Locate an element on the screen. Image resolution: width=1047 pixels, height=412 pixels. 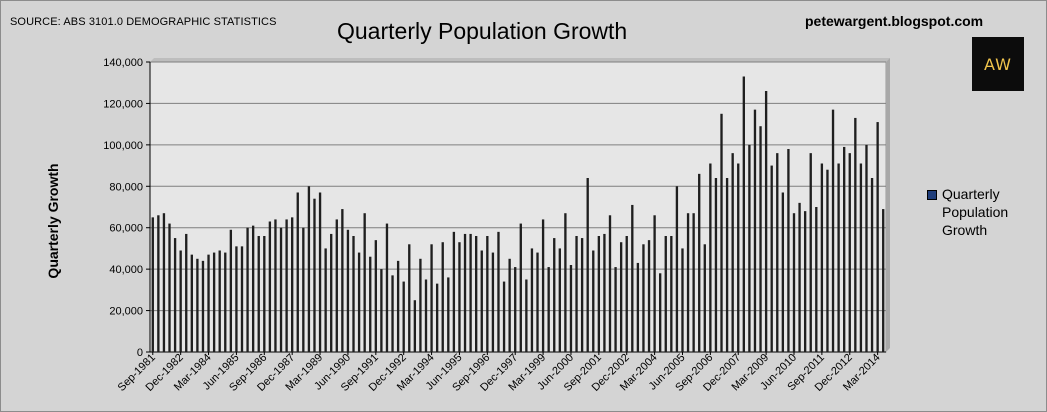
y-tick-label: 40,000 is located at coordinates (126, 270).